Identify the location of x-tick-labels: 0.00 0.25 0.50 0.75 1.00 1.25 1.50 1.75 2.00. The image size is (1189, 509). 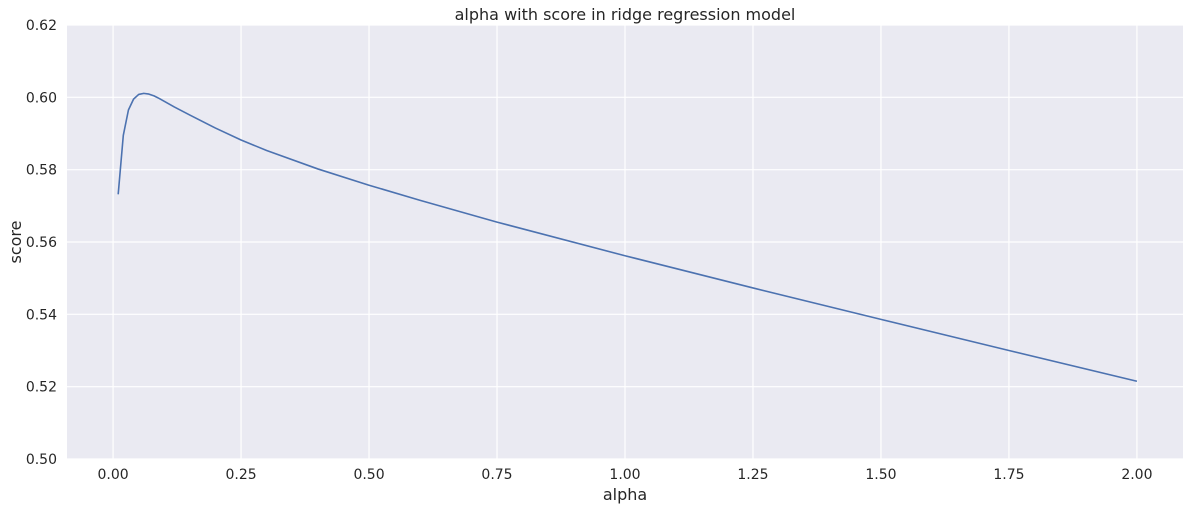
(624, 475).